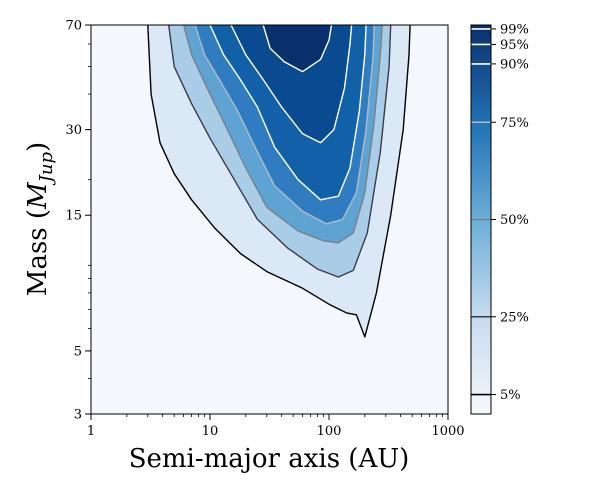 This screenshot has height=500, width=599. Describe the element at coordinates (514, 317) in the screenshot. I see `colorbar-tick-label: 25%` at that location.